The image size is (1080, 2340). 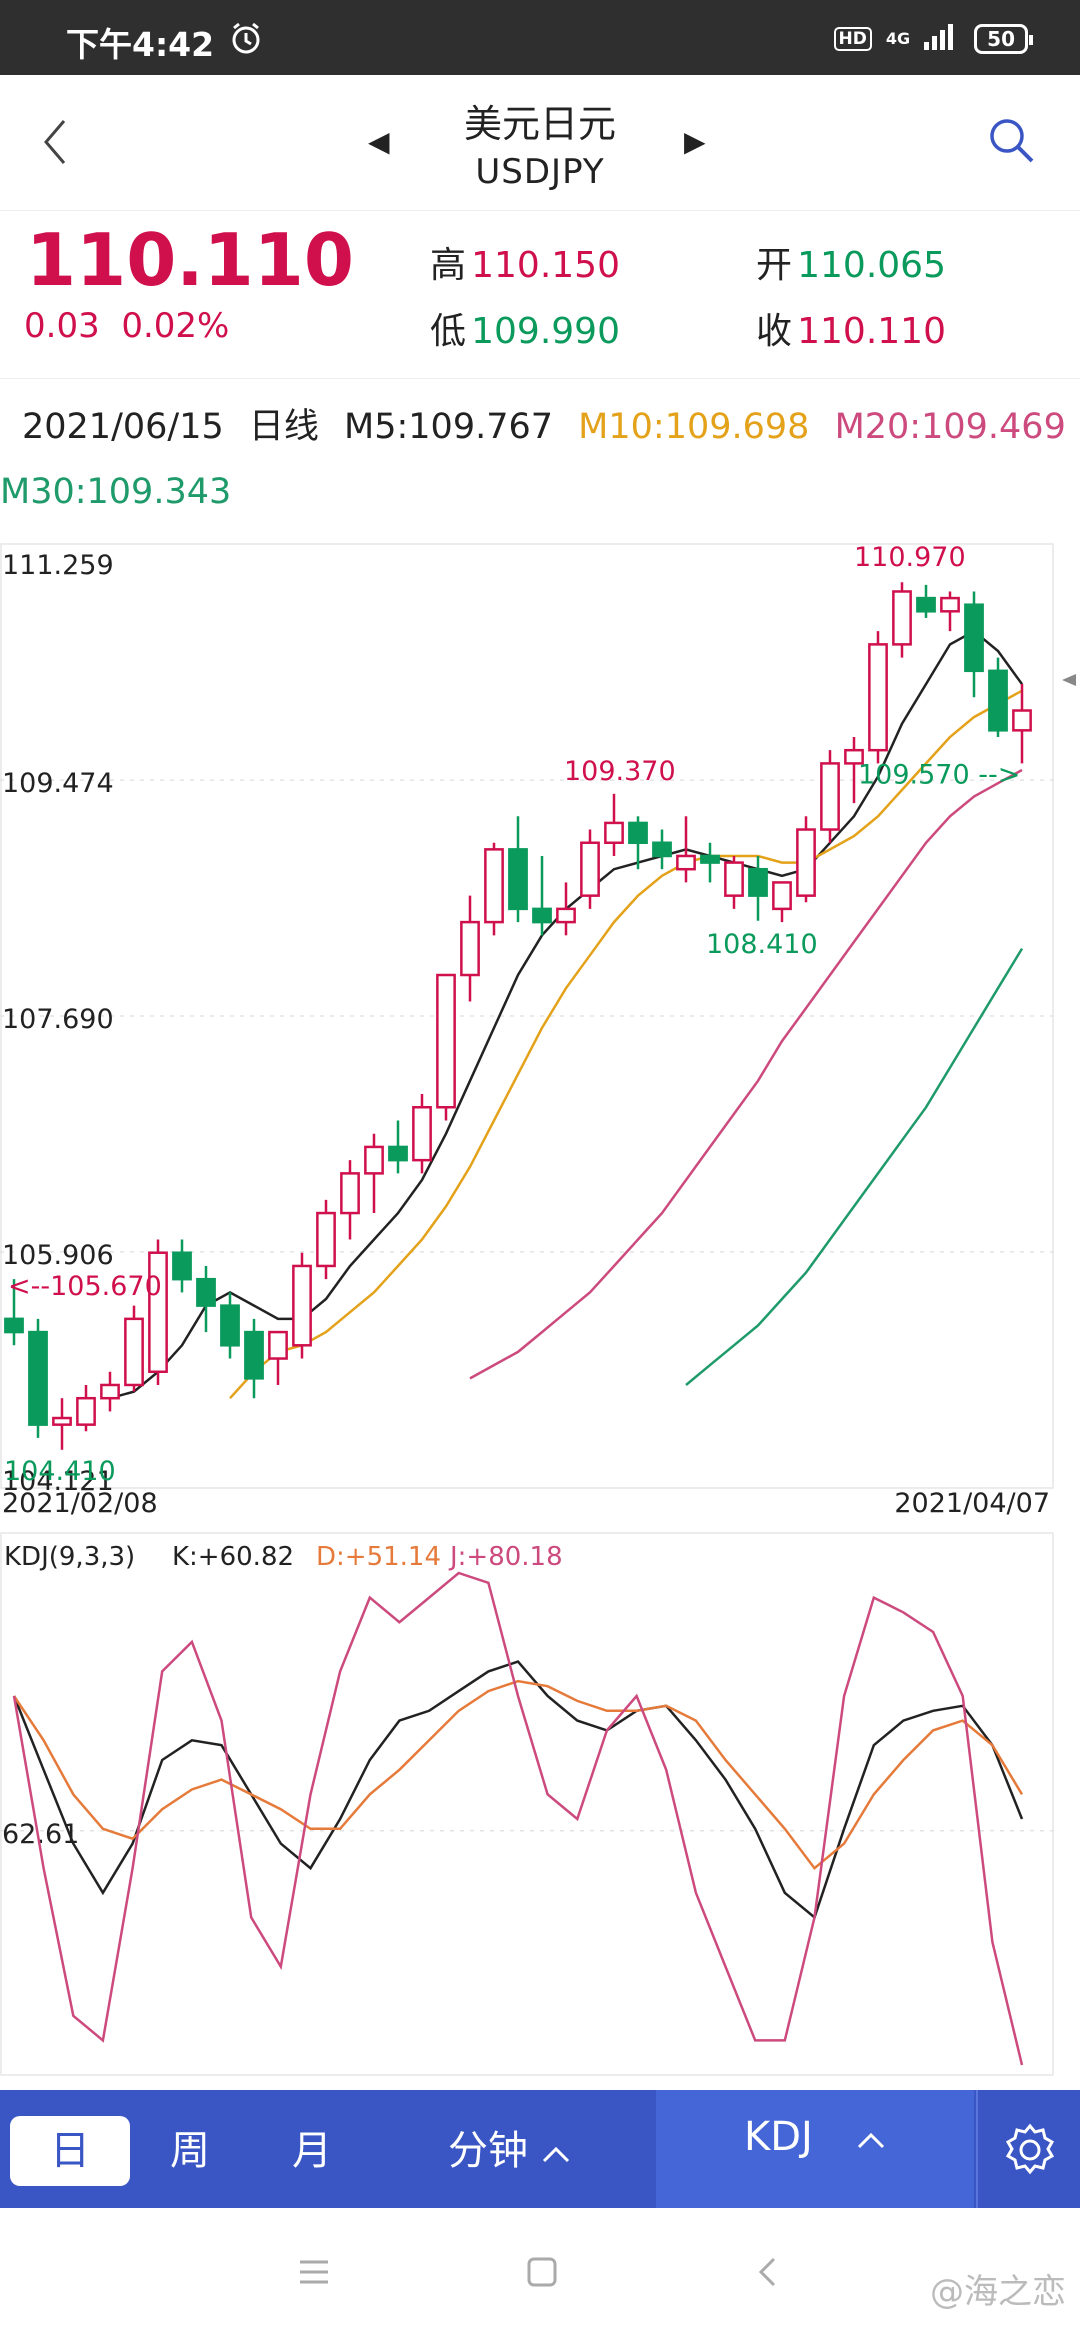 What do you see at coordinates (378, 1557) in the screenshot?
I see `kdj-d-label: D:+51.14` at bounding box center [378, 1557].